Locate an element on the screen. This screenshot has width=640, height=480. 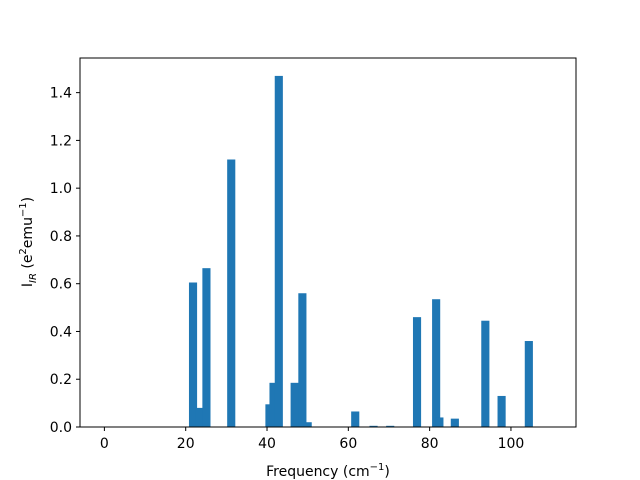
y-tick-label-5: 1.0 is located at coordinates (61, 189).